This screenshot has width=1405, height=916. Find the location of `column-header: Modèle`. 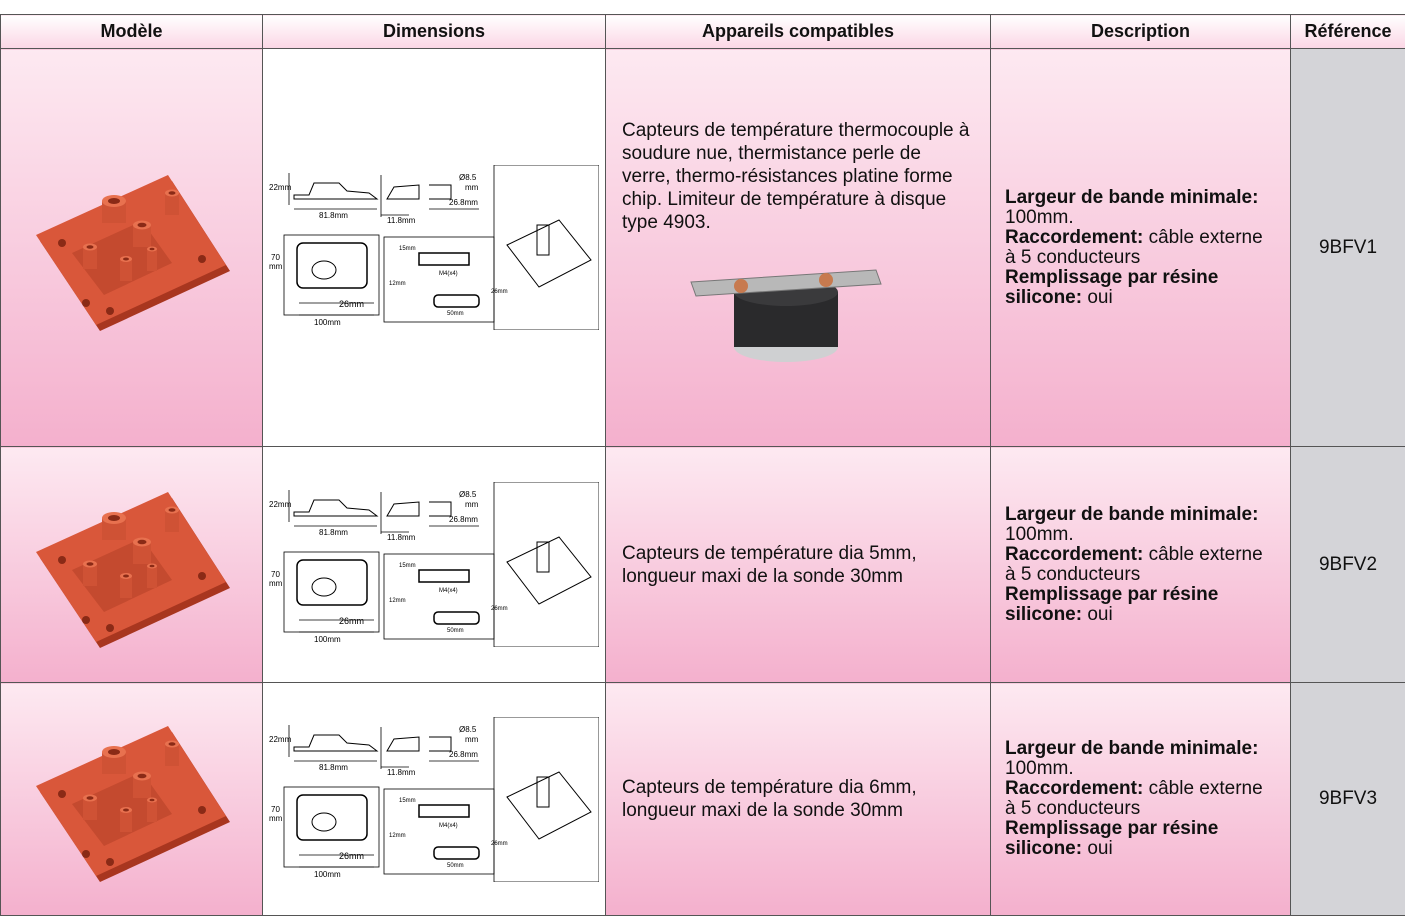

column-header: Modèle is located at coordinates (132, 32).